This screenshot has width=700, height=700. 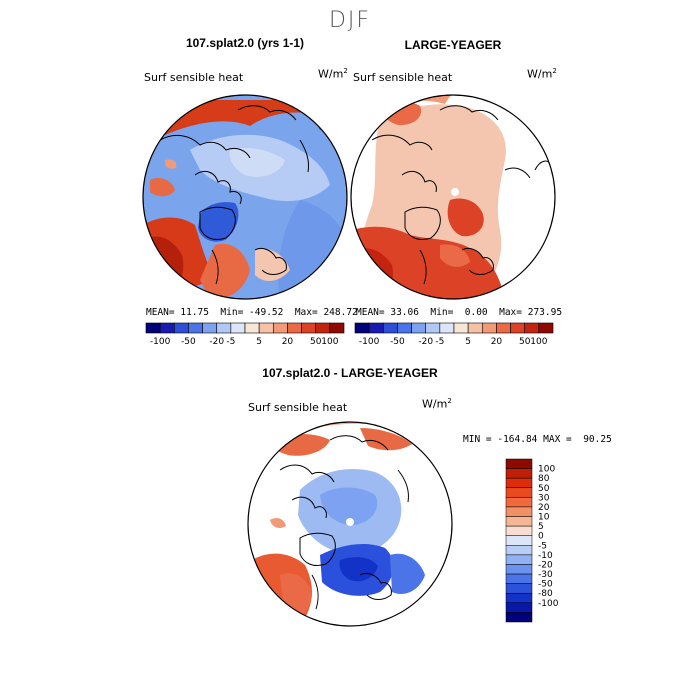 I want to click on map-diff-border, so click(x=350, y=524).